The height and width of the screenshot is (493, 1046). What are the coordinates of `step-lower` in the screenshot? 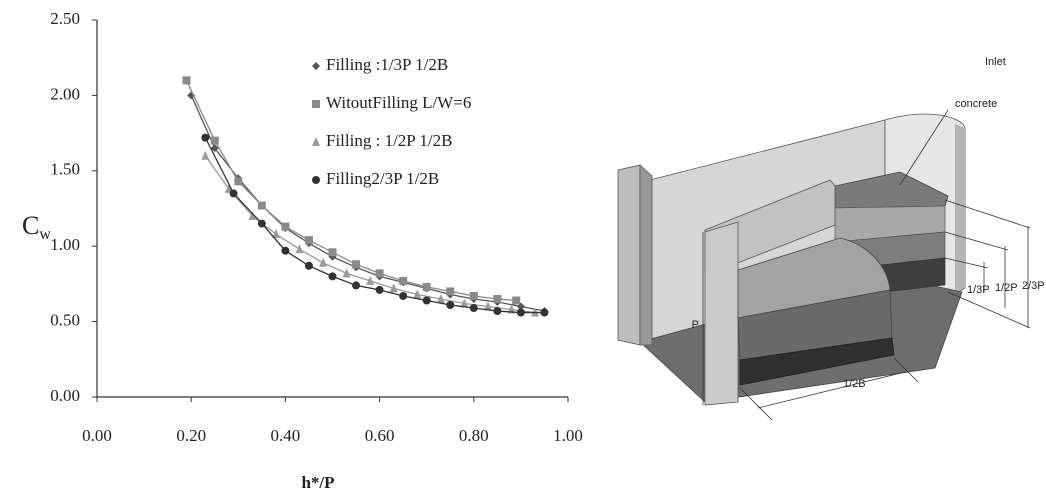 It's located at (817, 361).